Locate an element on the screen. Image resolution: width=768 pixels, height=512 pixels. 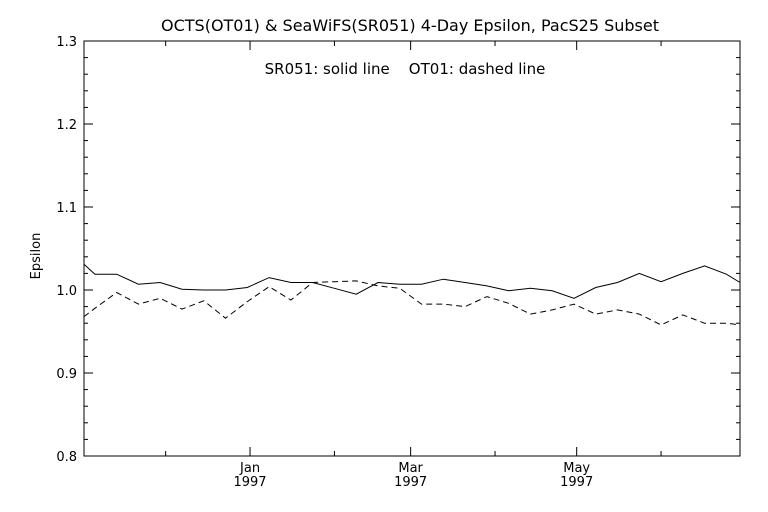
y-tick-label: 0.8 is located at coordinates (66, 457).